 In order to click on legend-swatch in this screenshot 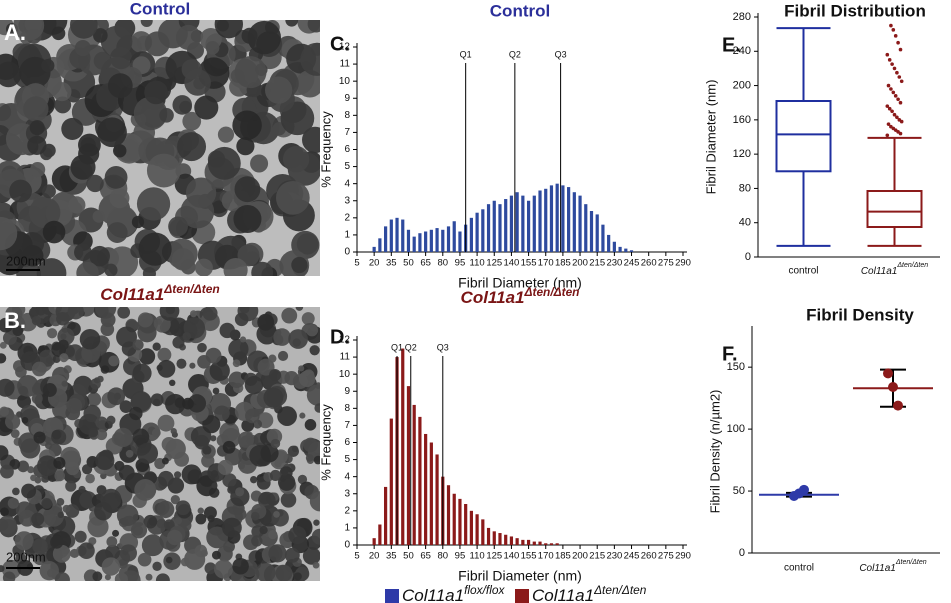, I will do `click(522, 596)`.